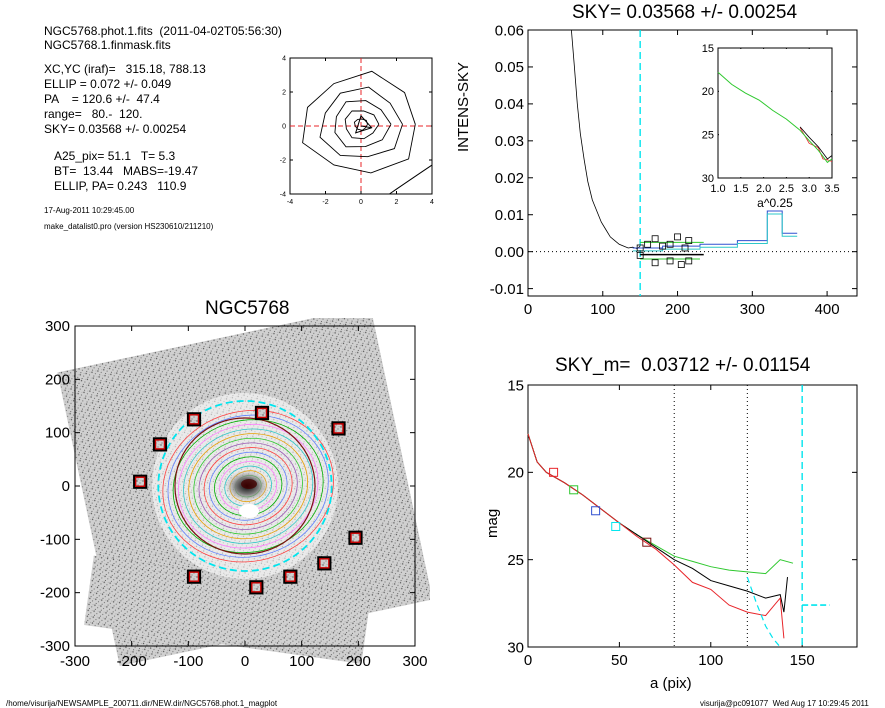  What do you see at coordinates (132, 661) in the screenshot?
I see `x-tick-label: -200` at bounding box center [132, 661].